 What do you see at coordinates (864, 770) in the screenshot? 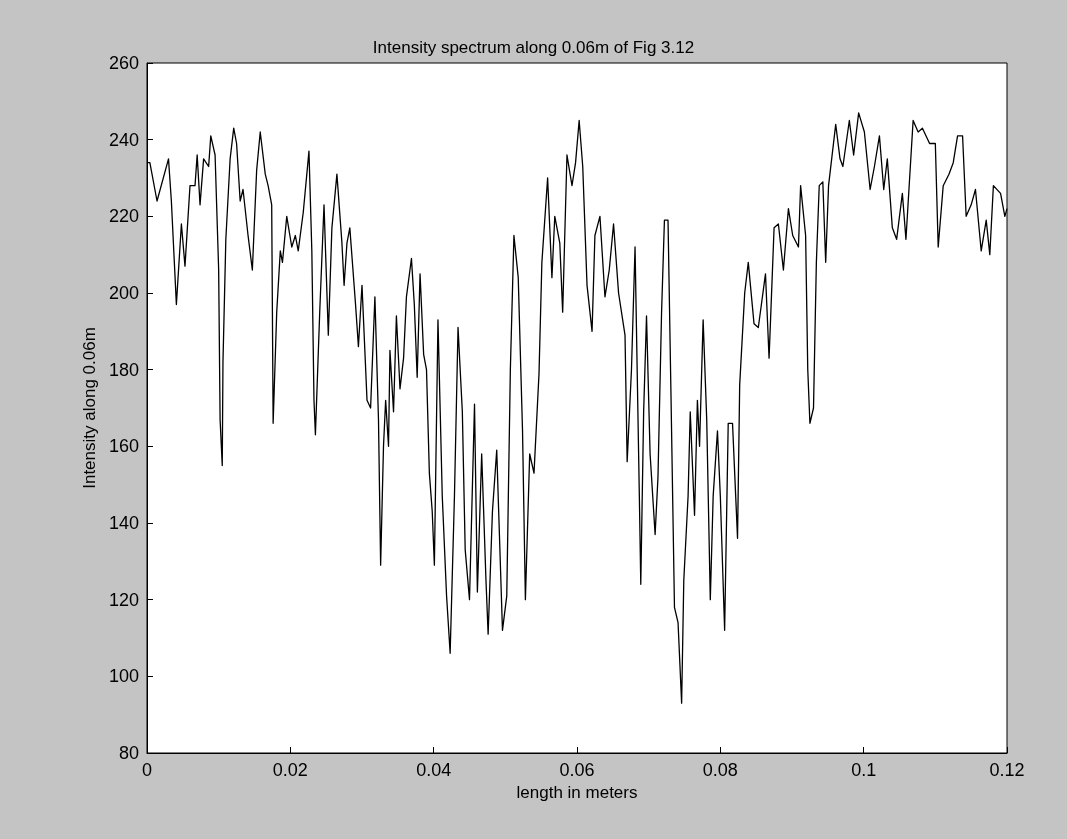
I see `x-tick-label: 0.1` at bounding box center [864, 770].